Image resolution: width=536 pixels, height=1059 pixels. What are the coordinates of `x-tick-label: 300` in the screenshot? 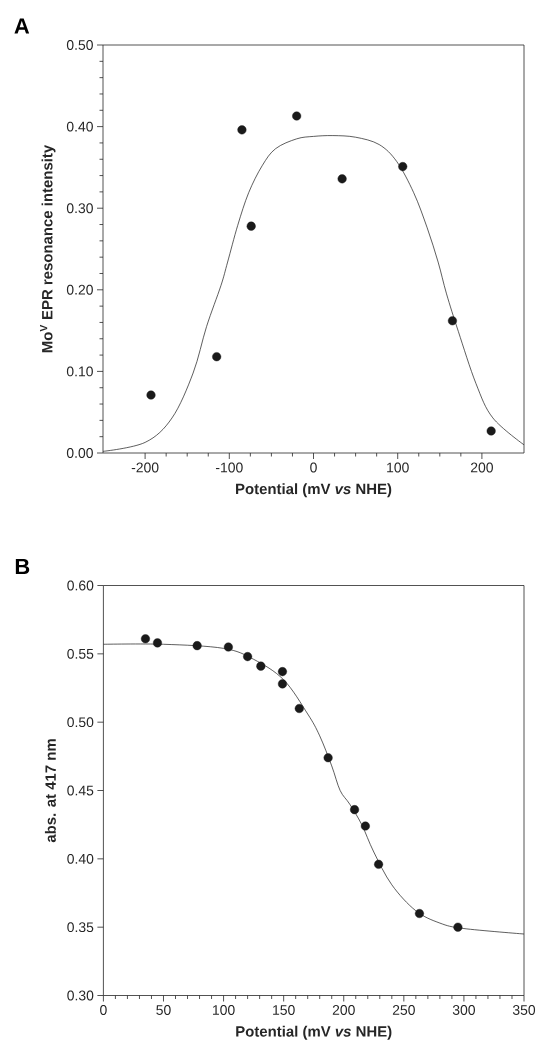 It's located at (464, 1010).